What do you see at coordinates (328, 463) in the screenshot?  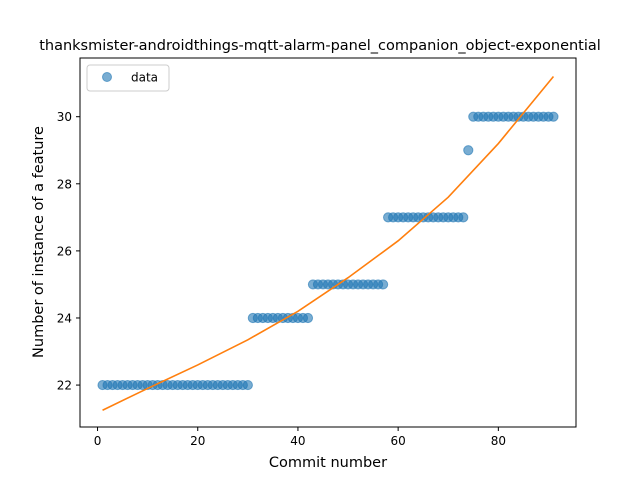 I see `x-axis-label: Commit number` at bounding box center [328, 463].